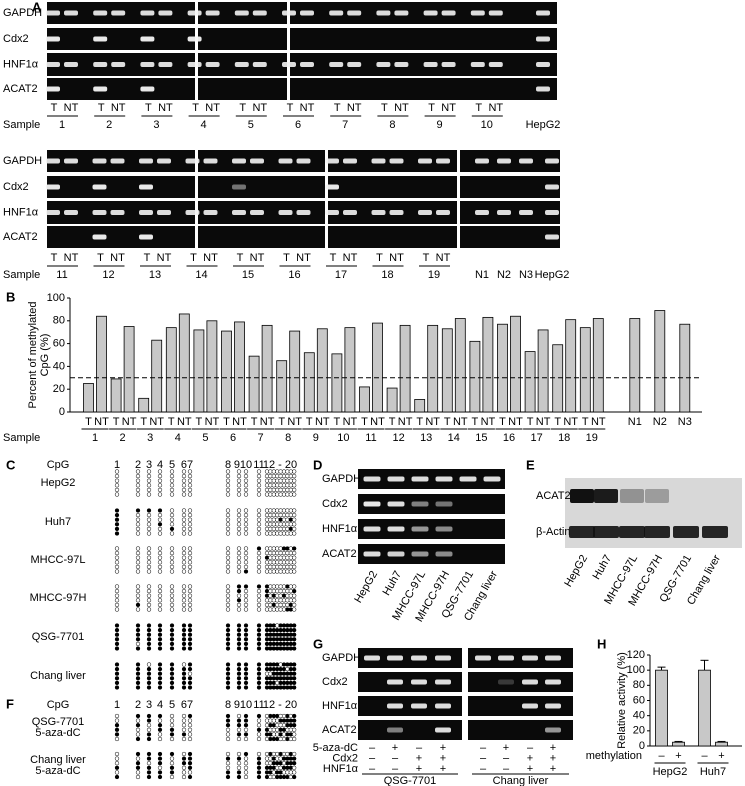 This screenshot has width=745, height=786. Describe the element at coordinates (483, 748) in the screenshot. I see `treatment-sign: –` at that location.